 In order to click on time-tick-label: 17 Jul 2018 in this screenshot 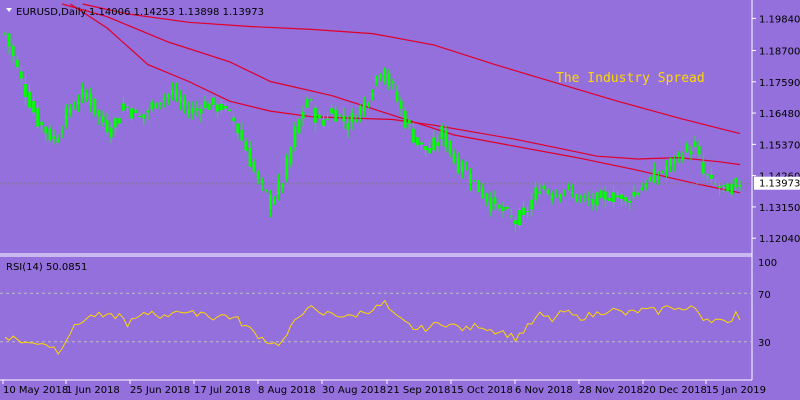, I will do `click(222, 390)`.